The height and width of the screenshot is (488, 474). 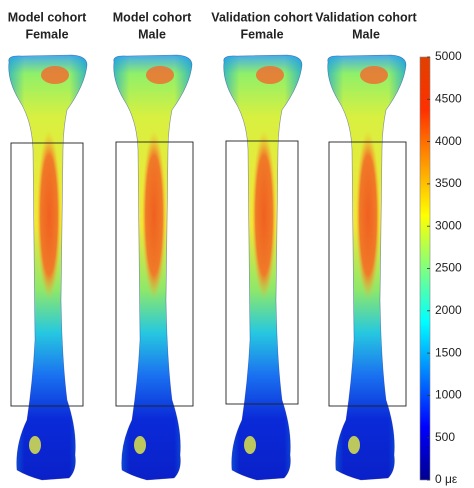 What do you see at coordinates (448, 310) in the screenshot?
I see `colorbar-tick-label: 2000` at bounding box center [448, 310].